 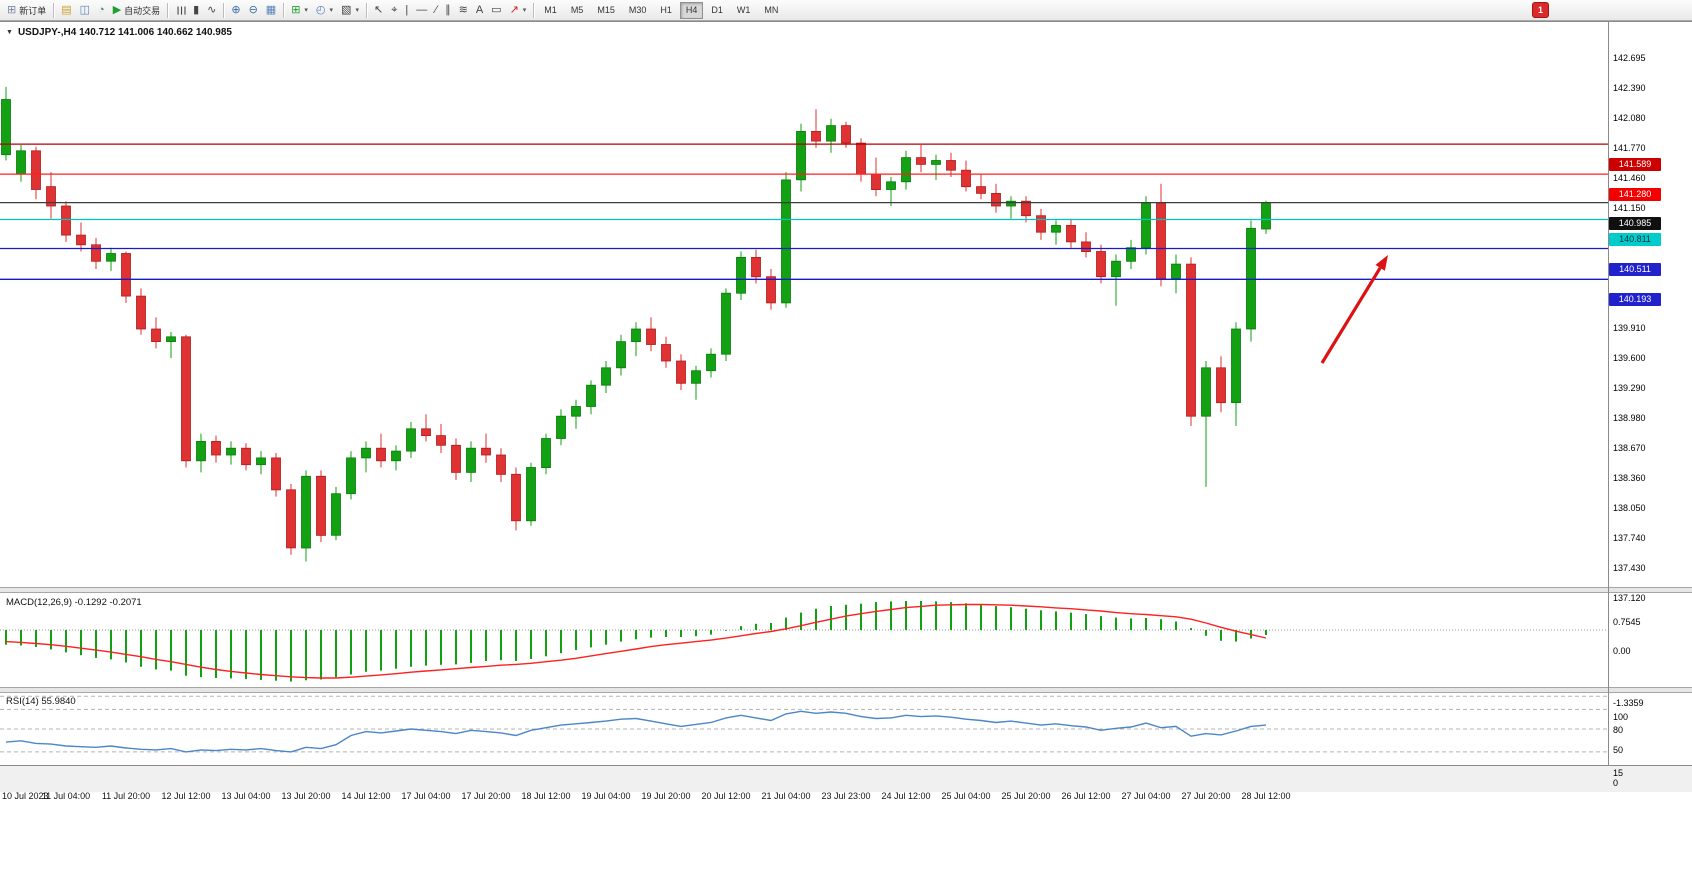 I want to click on refresh-button: ◔, so click(x=101, y=10).